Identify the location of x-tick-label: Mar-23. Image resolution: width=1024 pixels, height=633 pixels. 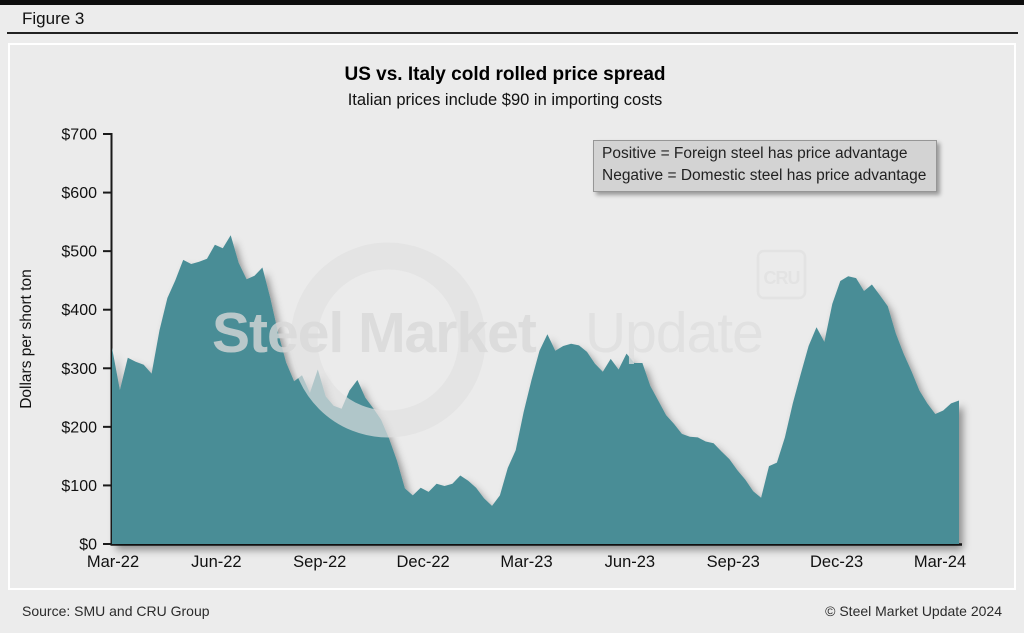
(526, 562).